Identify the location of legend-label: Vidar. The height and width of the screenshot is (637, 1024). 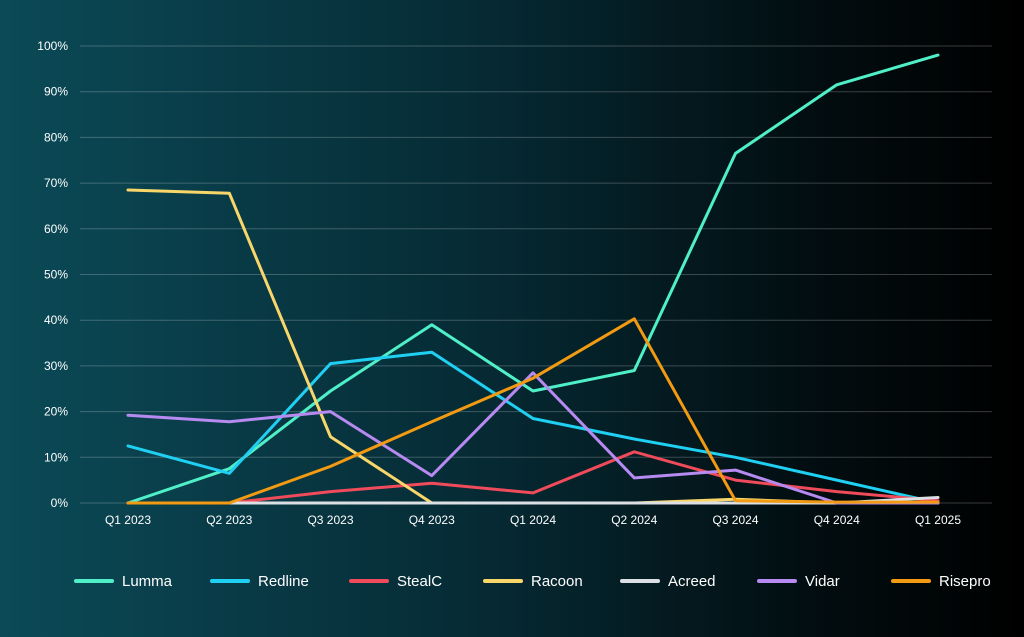
(822, 581).